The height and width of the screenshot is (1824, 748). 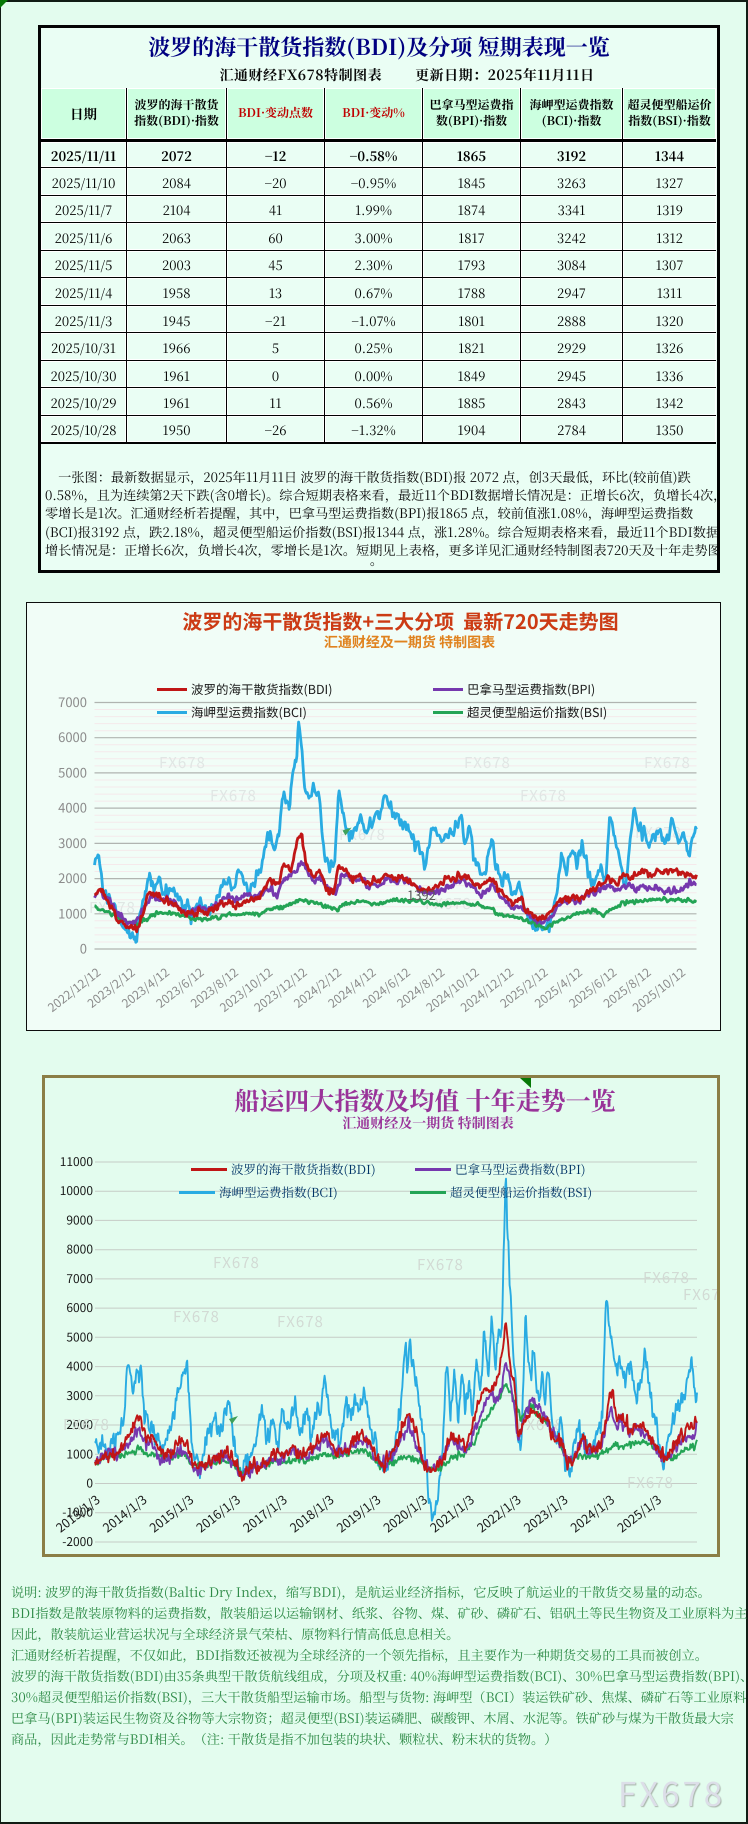 I want to click on svg-text: 8000, so click(x=79, y=1249).